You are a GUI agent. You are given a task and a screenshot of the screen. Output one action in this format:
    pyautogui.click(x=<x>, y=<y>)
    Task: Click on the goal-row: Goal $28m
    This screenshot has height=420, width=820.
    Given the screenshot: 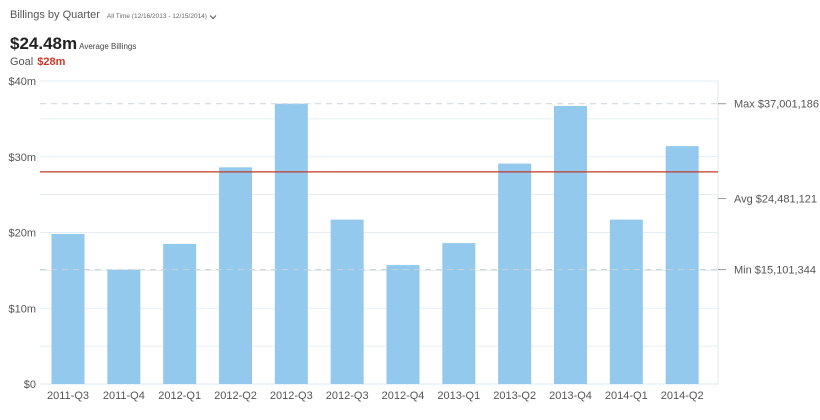 What is the action you would take?
    pyautogui.click(x=390, y=62)
    